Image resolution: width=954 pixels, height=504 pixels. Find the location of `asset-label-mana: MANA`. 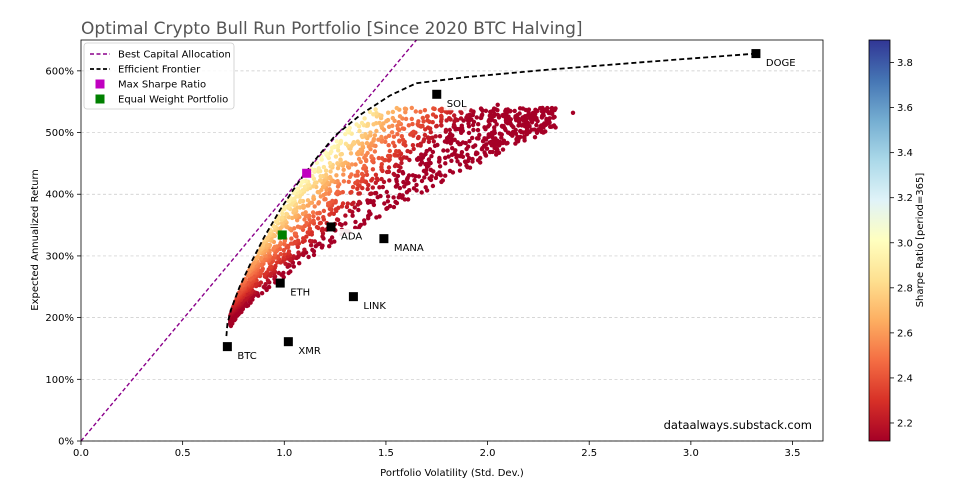

asset-label-mana: MANA is located at coordinates (409, 248).